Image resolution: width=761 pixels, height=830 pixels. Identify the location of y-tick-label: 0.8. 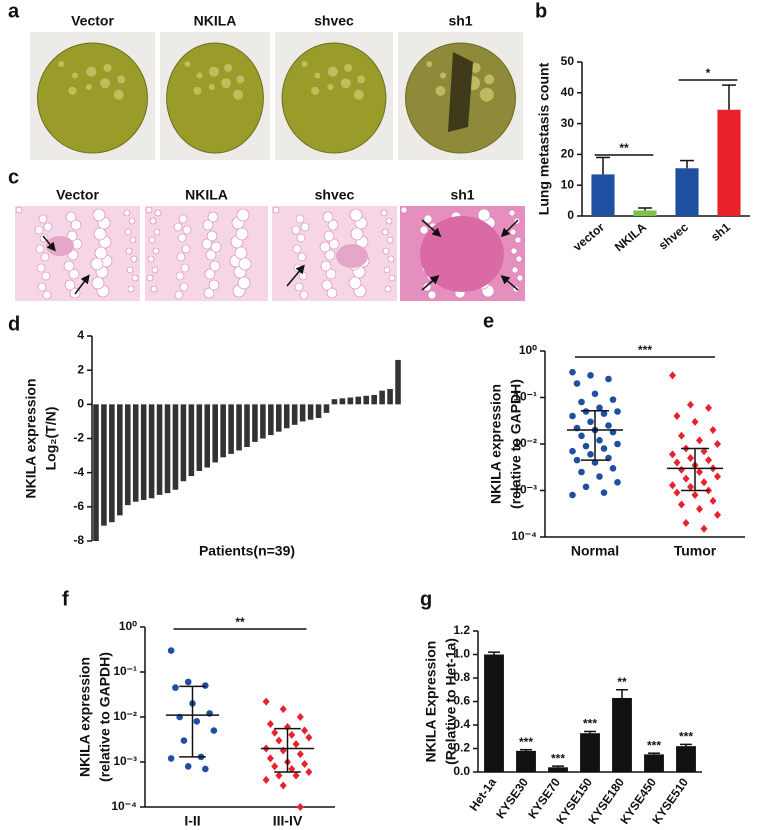
(461, 677).